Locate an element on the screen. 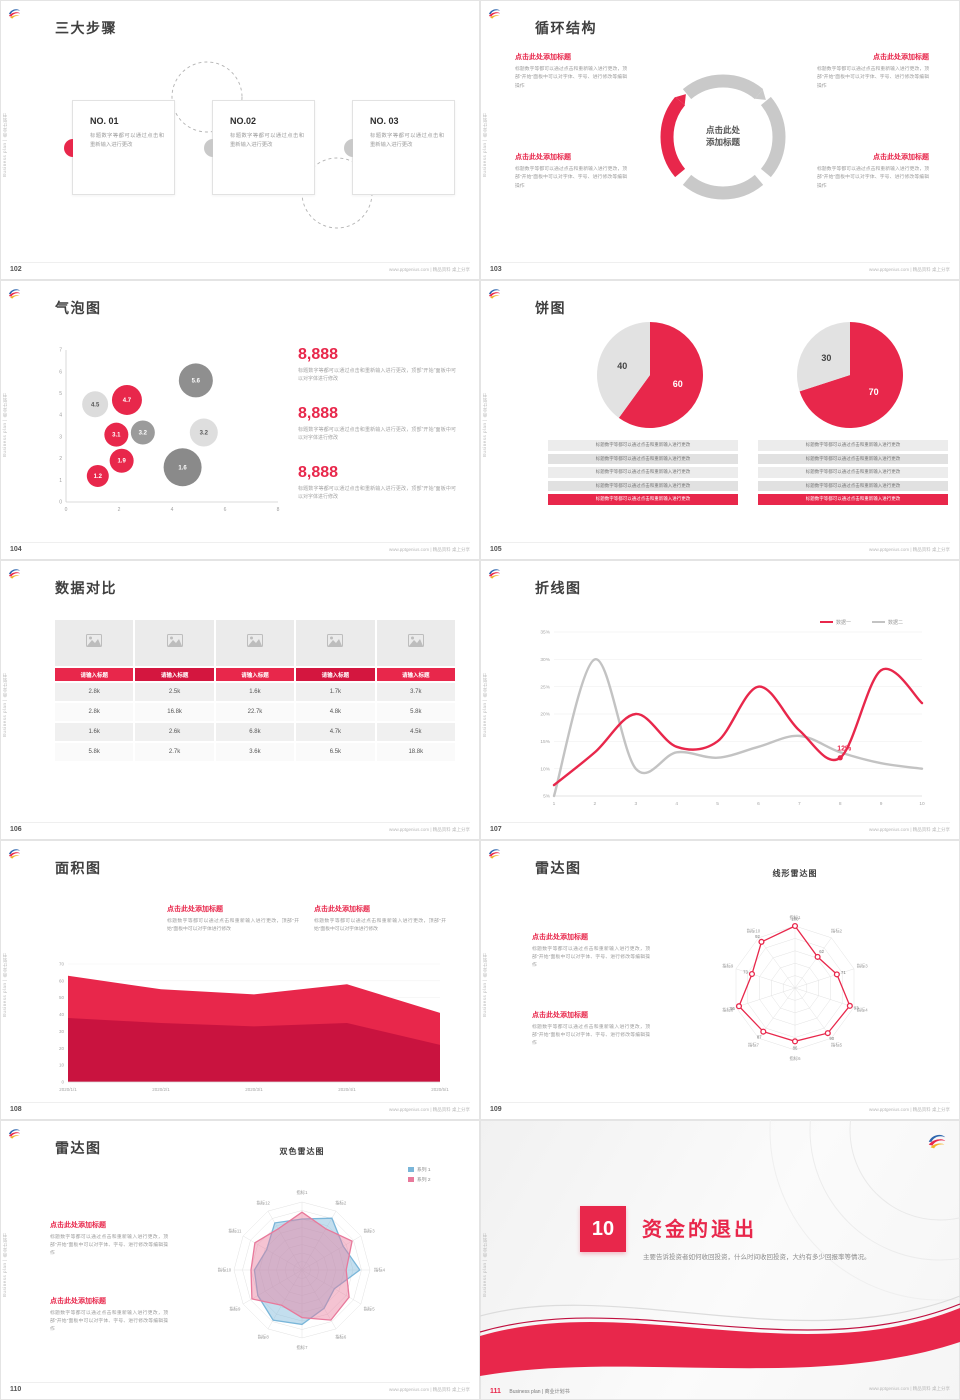  svg-text: 70 is located at coordinates (62, 964).